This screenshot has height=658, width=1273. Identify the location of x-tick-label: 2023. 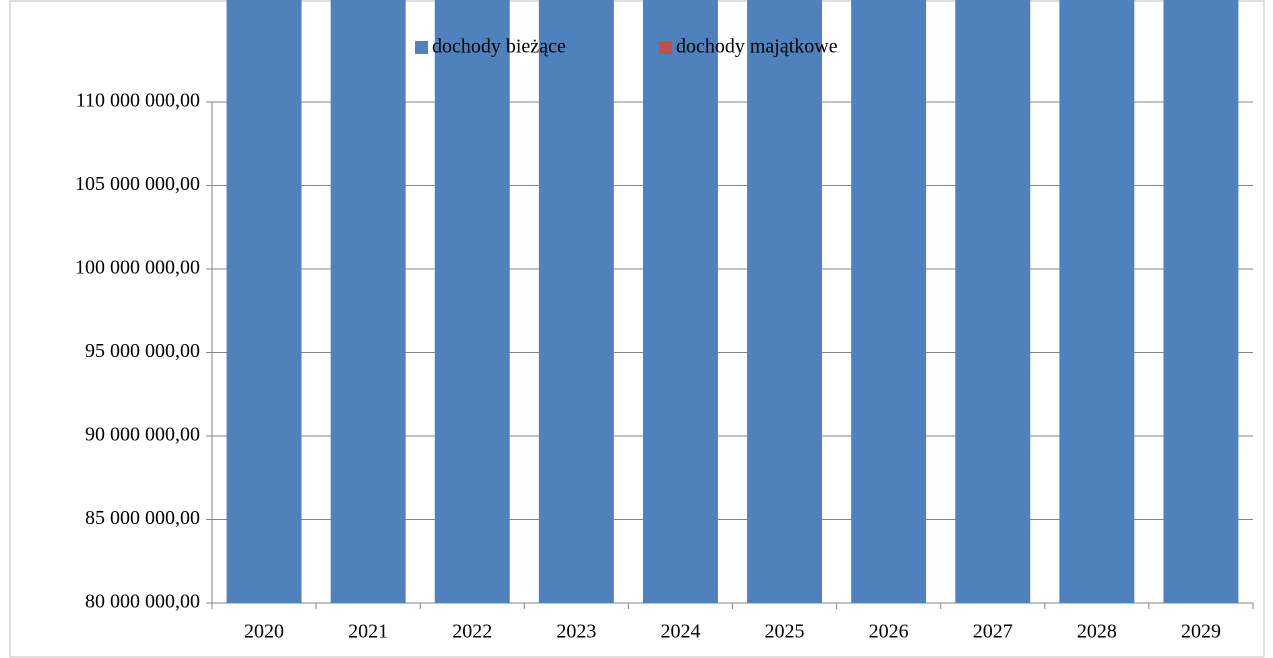
(576, 632).